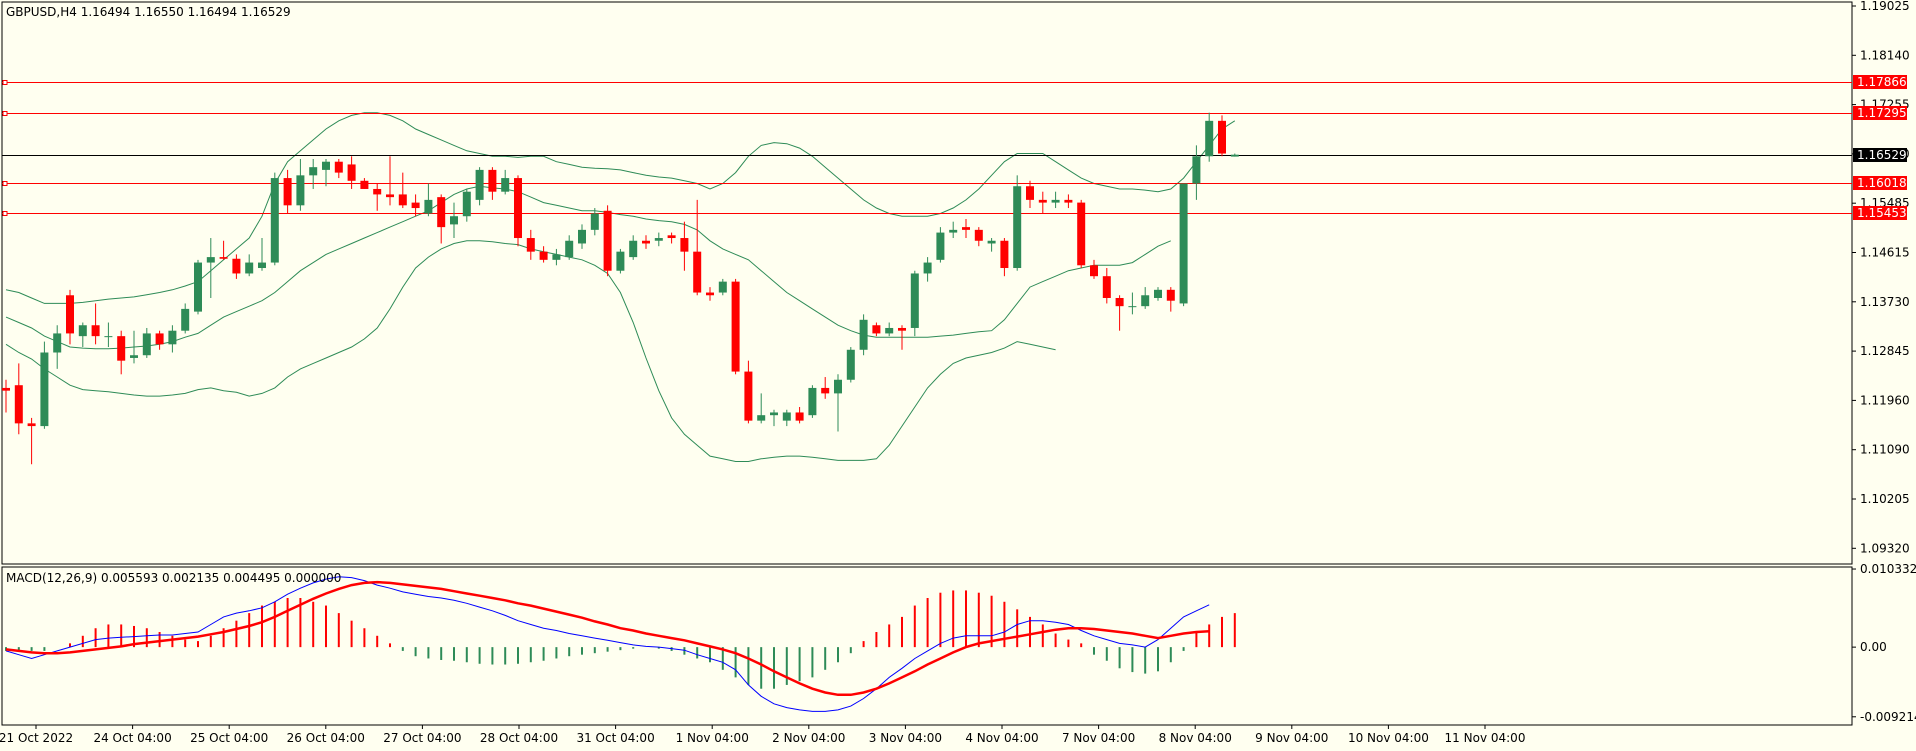 This screenshot has width=1916, height=751. I want to click on price-tick-label: 1.18140, so click(1885, 55).